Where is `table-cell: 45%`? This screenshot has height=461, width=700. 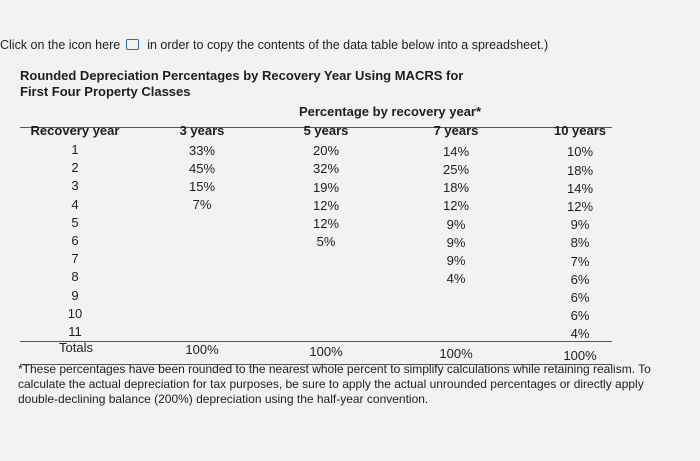 table-cell: 45% is located at coordinates (202, 168).